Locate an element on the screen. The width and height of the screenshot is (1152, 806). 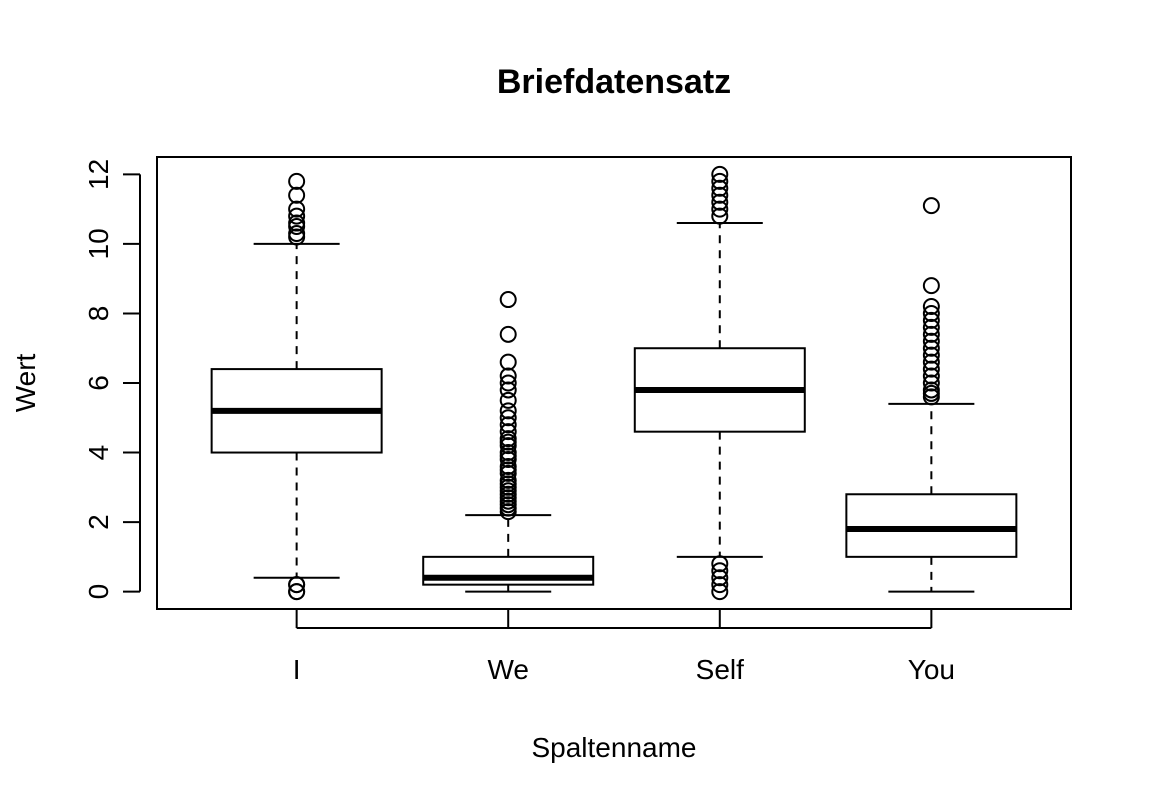
box-you is located at coordinates (931, 395).